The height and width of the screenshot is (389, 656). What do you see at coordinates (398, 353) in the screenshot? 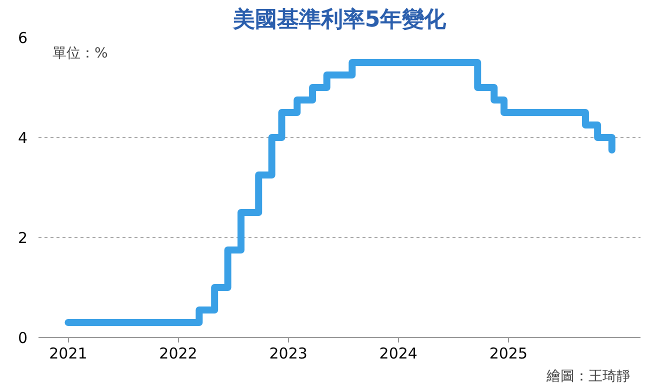
I see `x-tick-label: 2024` at bounding box center [398, 353].